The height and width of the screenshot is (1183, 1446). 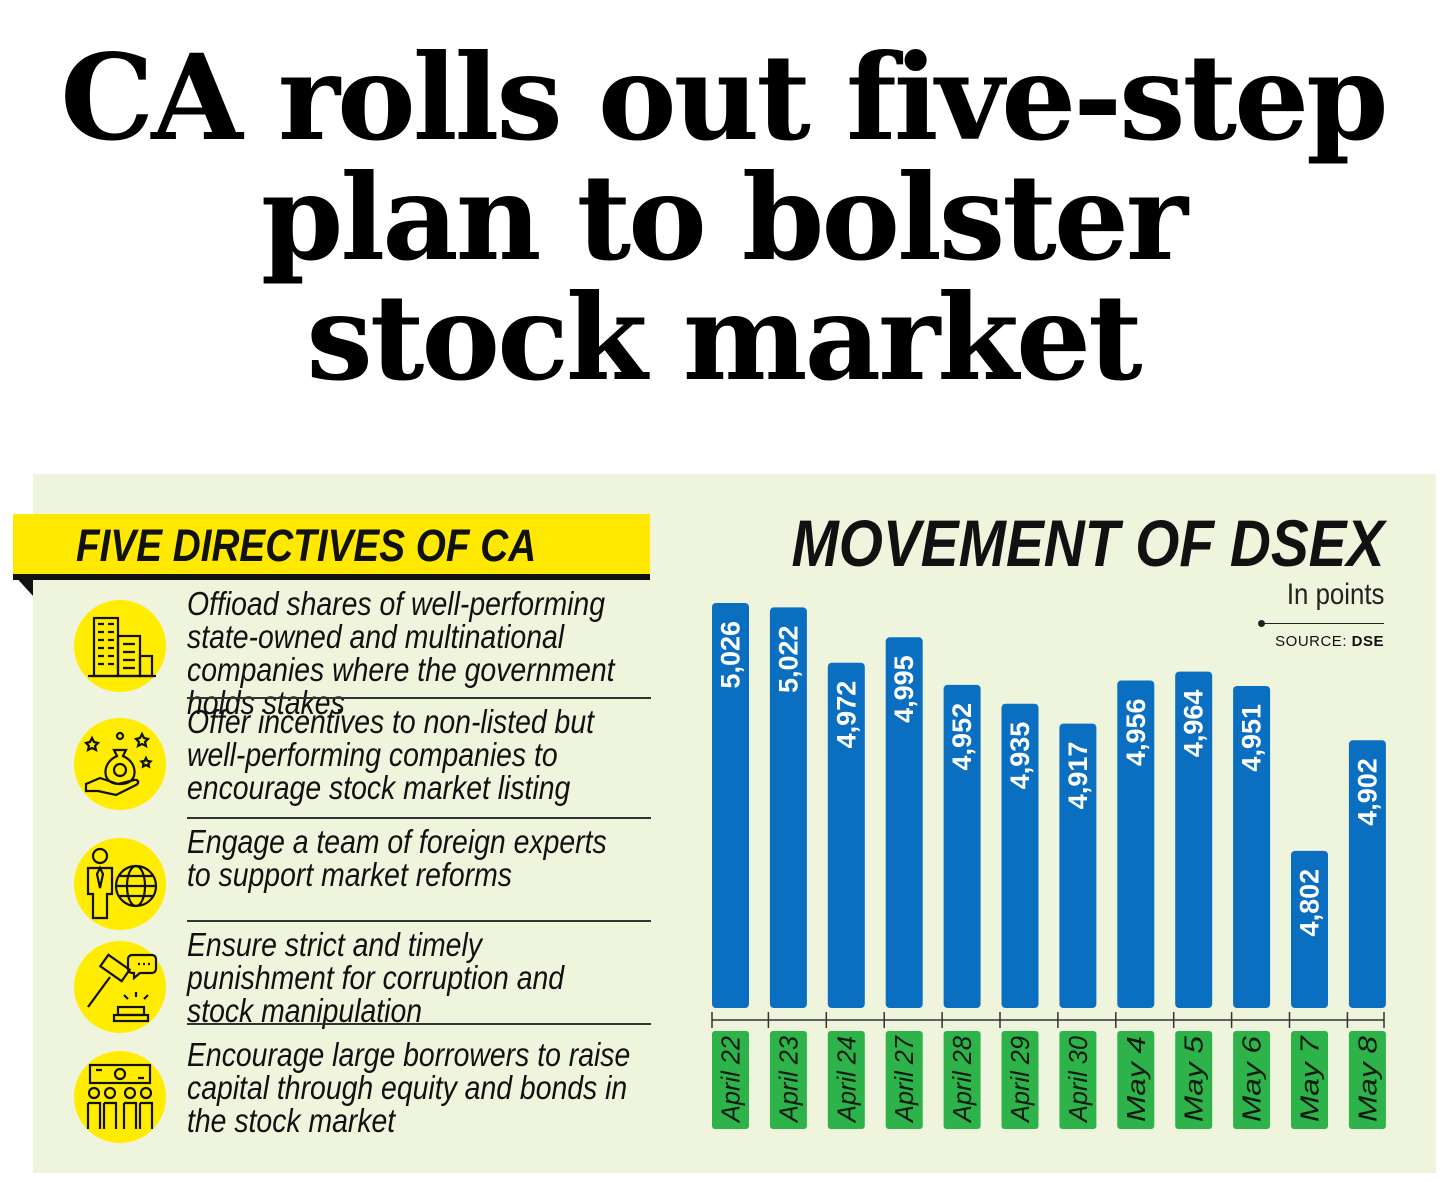 I want to click on category-label: April 30, so click(x=1078, y=1079).